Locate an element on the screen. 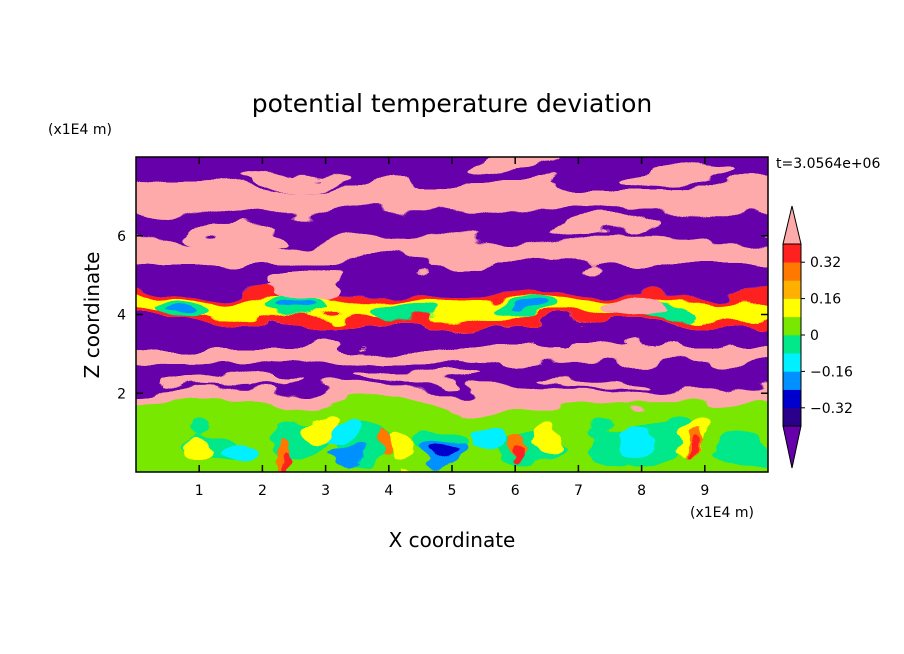  x-tick-label: 6 is located at coordinates (515, 491).